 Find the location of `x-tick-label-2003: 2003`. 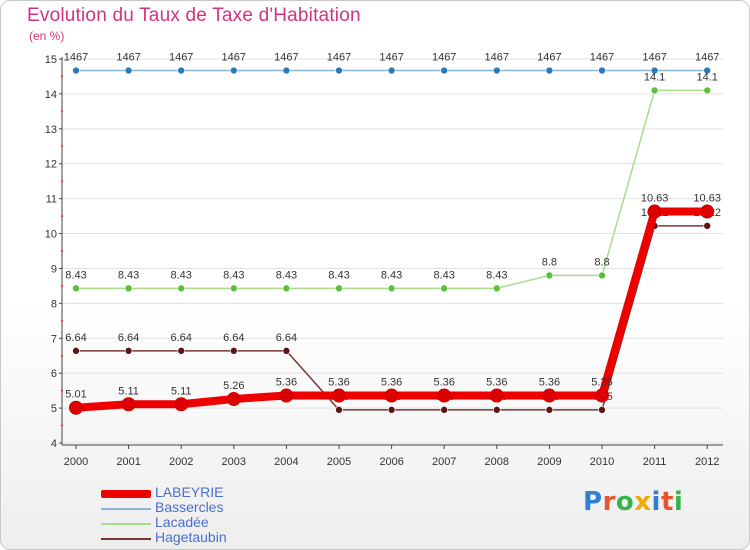

x-tick-label-2003: 2003 is located at coordinates (234, 462).